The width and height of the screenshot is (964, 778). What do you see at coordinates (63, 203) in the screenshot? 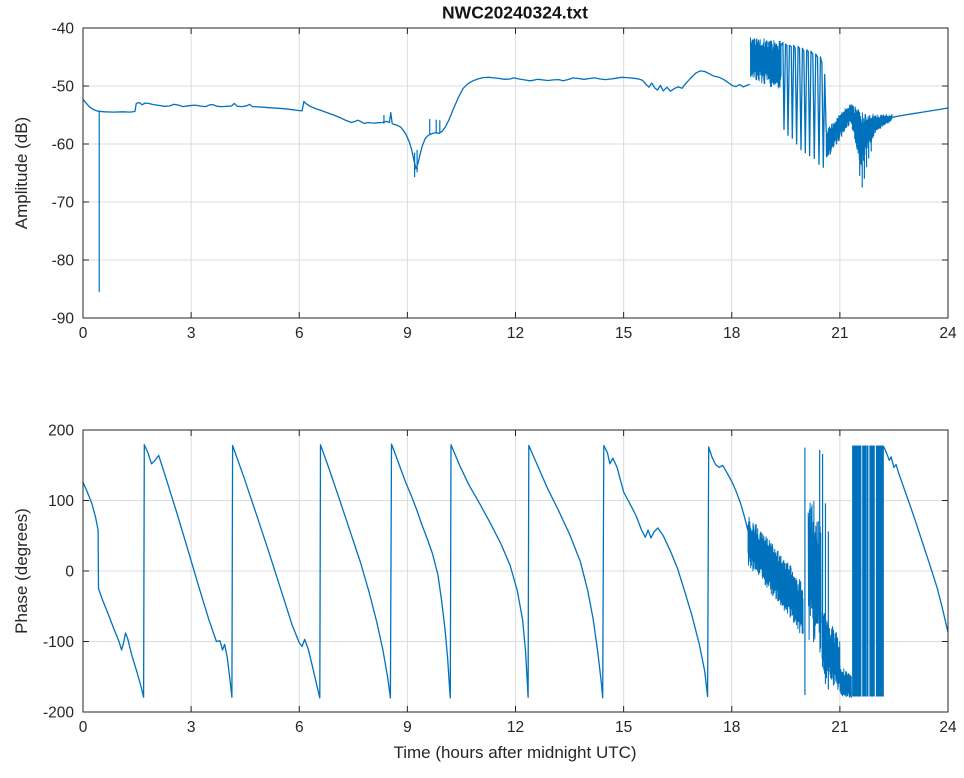
I see `y-tick-label: -70` at bounding box center [63, 203].